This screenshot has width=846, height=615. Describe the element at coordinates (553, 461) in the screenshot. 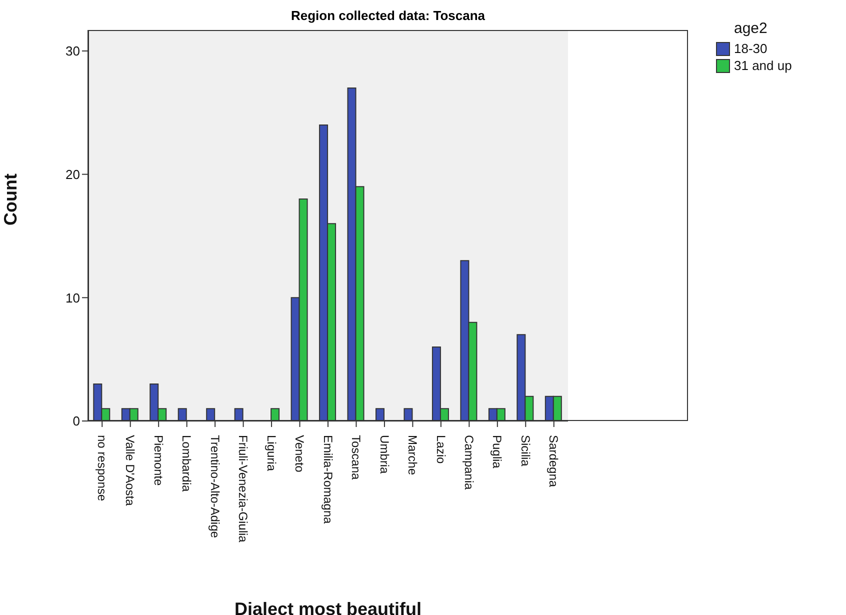

I see `x-tick-label: Sardegna` at that location.